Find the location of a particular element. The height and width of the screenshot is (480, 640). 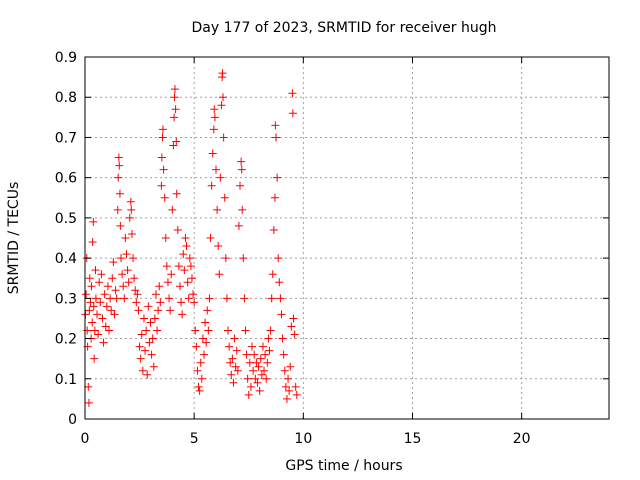

x-axis-label: GPS time / hours is located at coordinates (343, 466).